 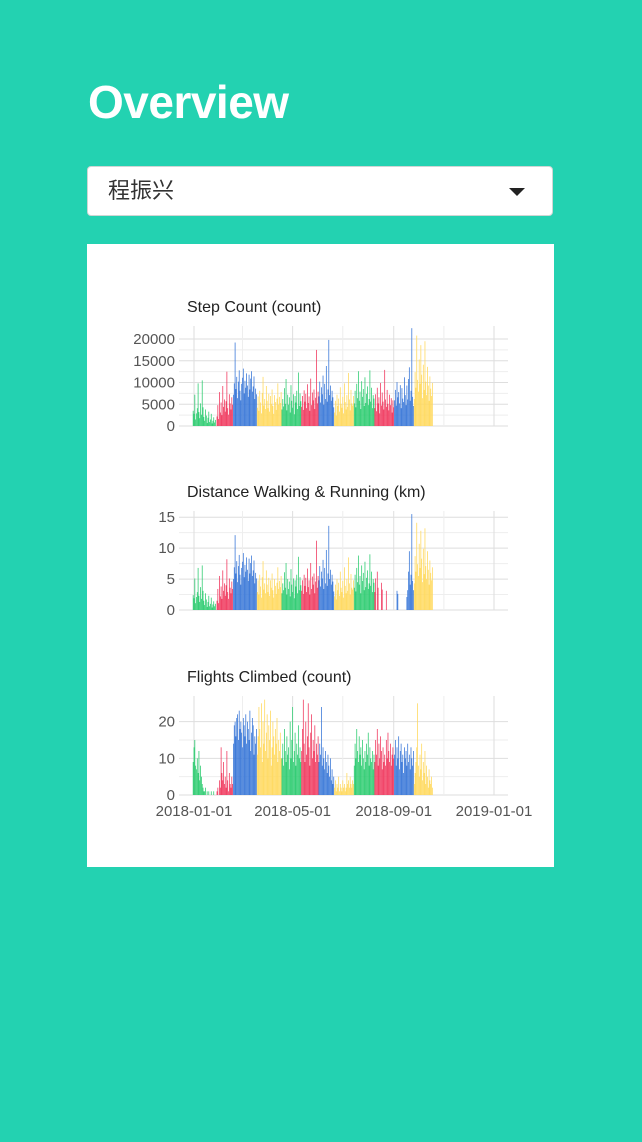 I want to click on y-tick-label: 5, so click(x=171, y=579).